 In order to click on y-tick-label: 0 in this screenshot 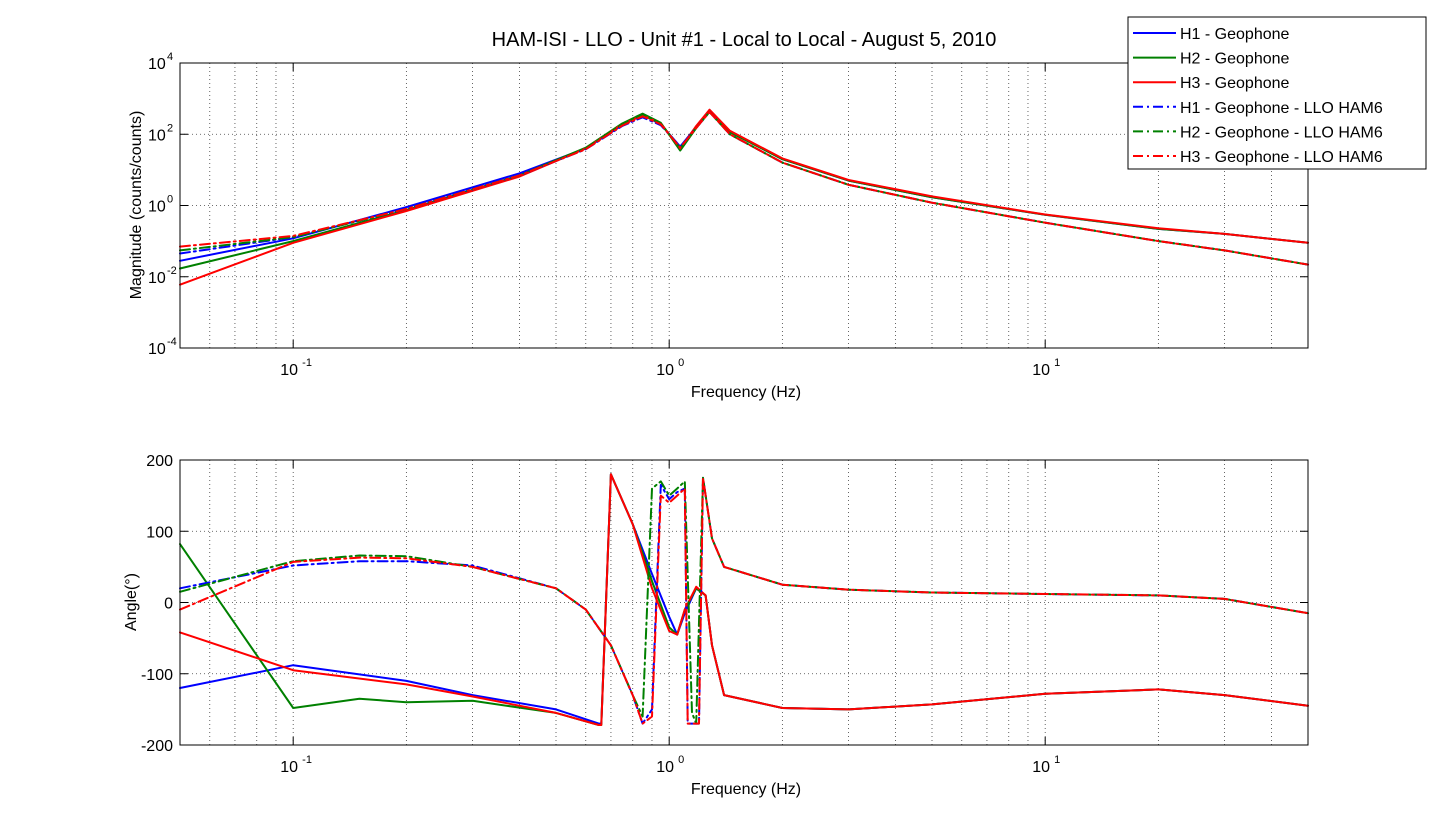, I will do `click(168, 604)`.